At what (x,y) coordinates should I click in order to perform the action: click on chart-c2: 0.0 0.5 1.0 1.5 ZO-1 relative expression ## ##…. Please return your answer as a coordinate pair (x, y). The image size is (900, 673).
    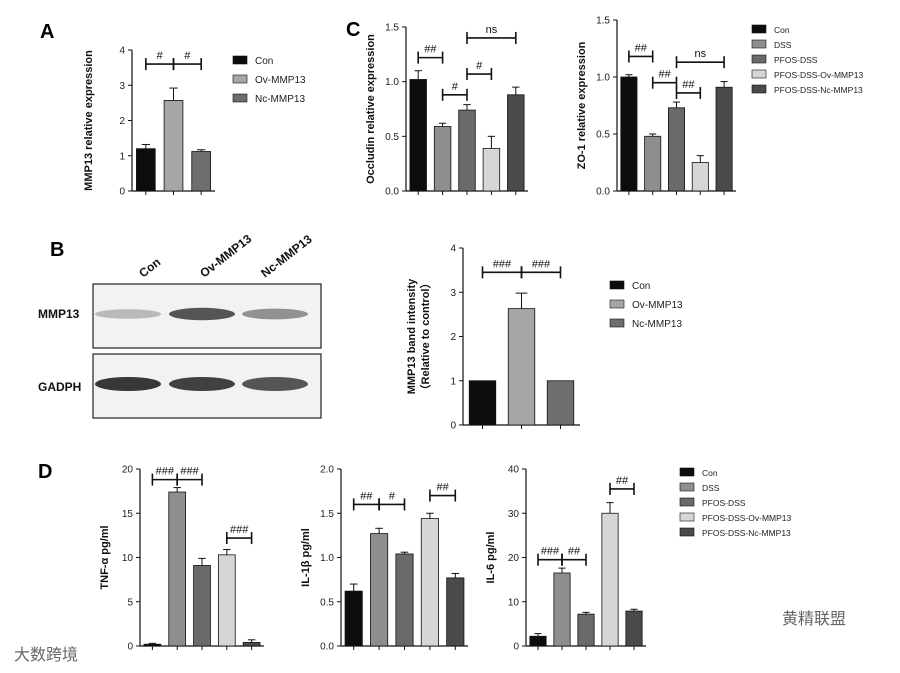
    Looking at the image, I should click on (720, 107).